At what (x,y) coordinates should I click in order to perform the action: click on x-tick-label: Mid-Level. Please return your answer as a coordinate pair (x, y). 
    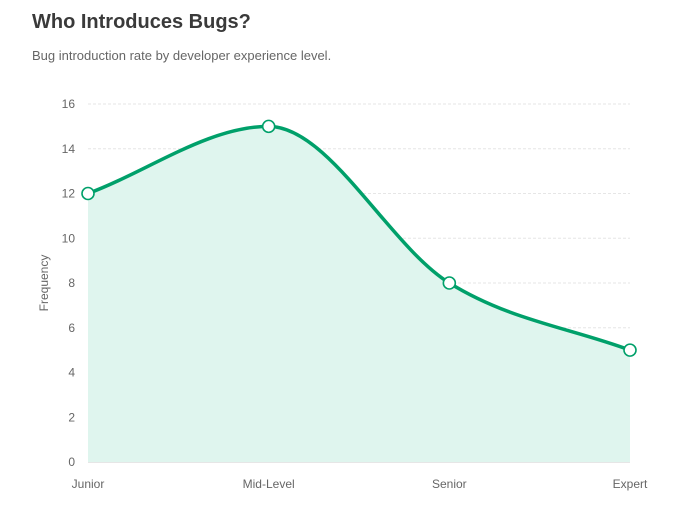
    Looking at the image, I should click on (269, 484).